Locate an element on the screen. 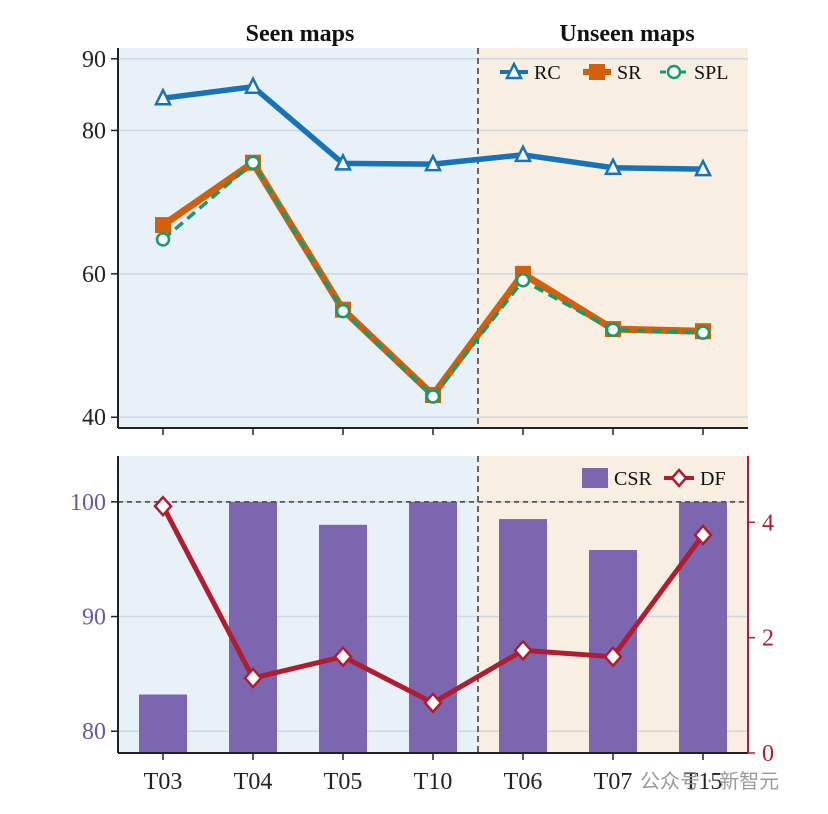 This screenshot has height=814, width=828. point-spl-t06 is located at coordinates (523, 280).